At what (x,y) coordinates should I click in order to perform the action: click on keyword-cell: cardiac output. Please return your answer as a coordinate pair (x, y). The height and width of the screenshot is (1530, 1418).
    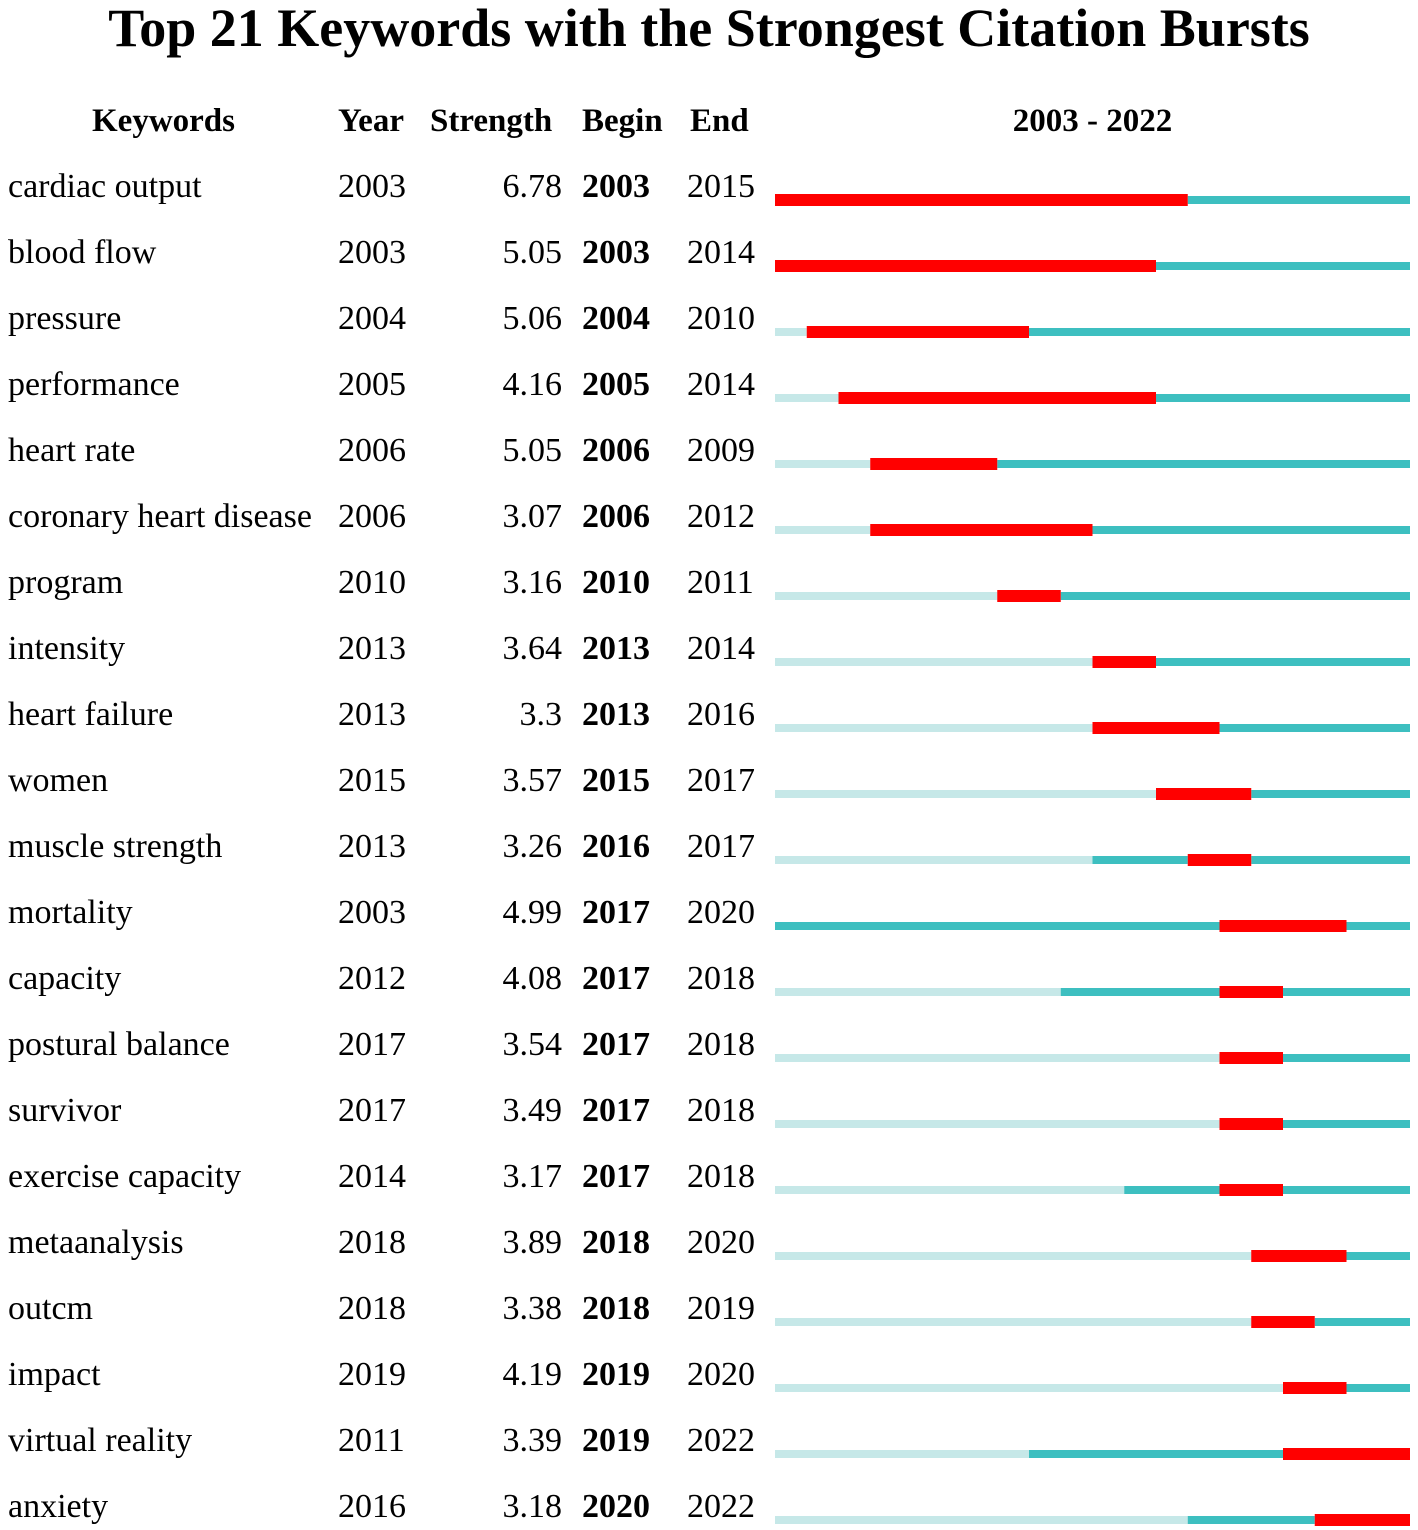
    Looking at the image, I should click on (105, 186).